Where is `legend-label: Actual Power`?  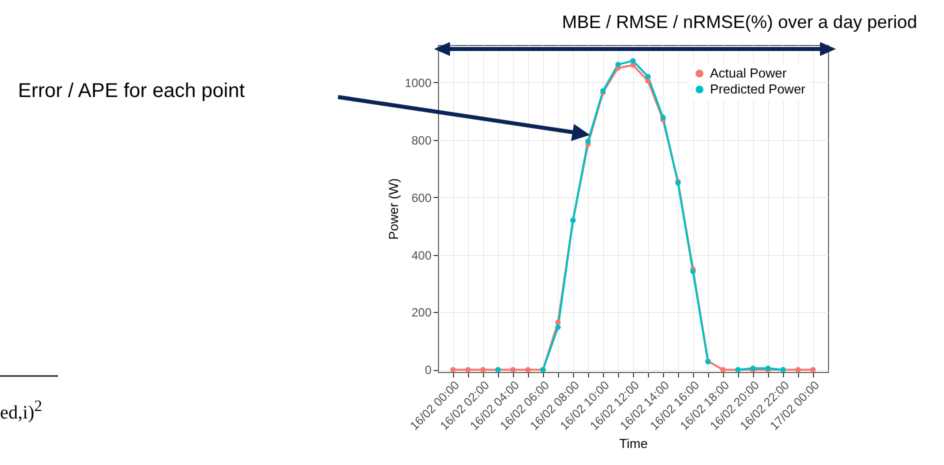 legend-label: Actual Power is located at coordinates (749, 73).